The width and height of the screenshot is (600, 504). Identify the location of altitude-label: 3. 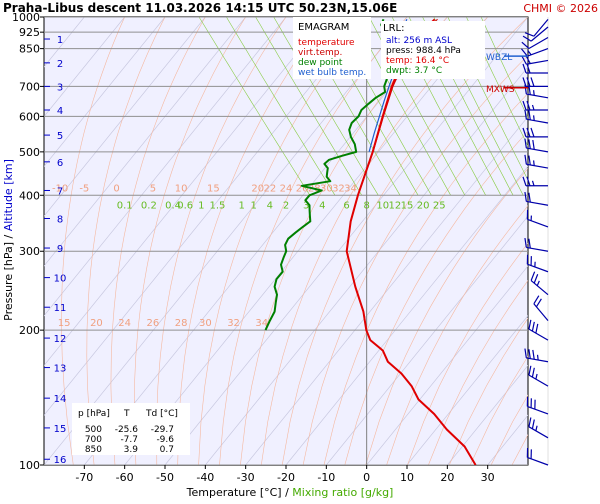
(60, 87).